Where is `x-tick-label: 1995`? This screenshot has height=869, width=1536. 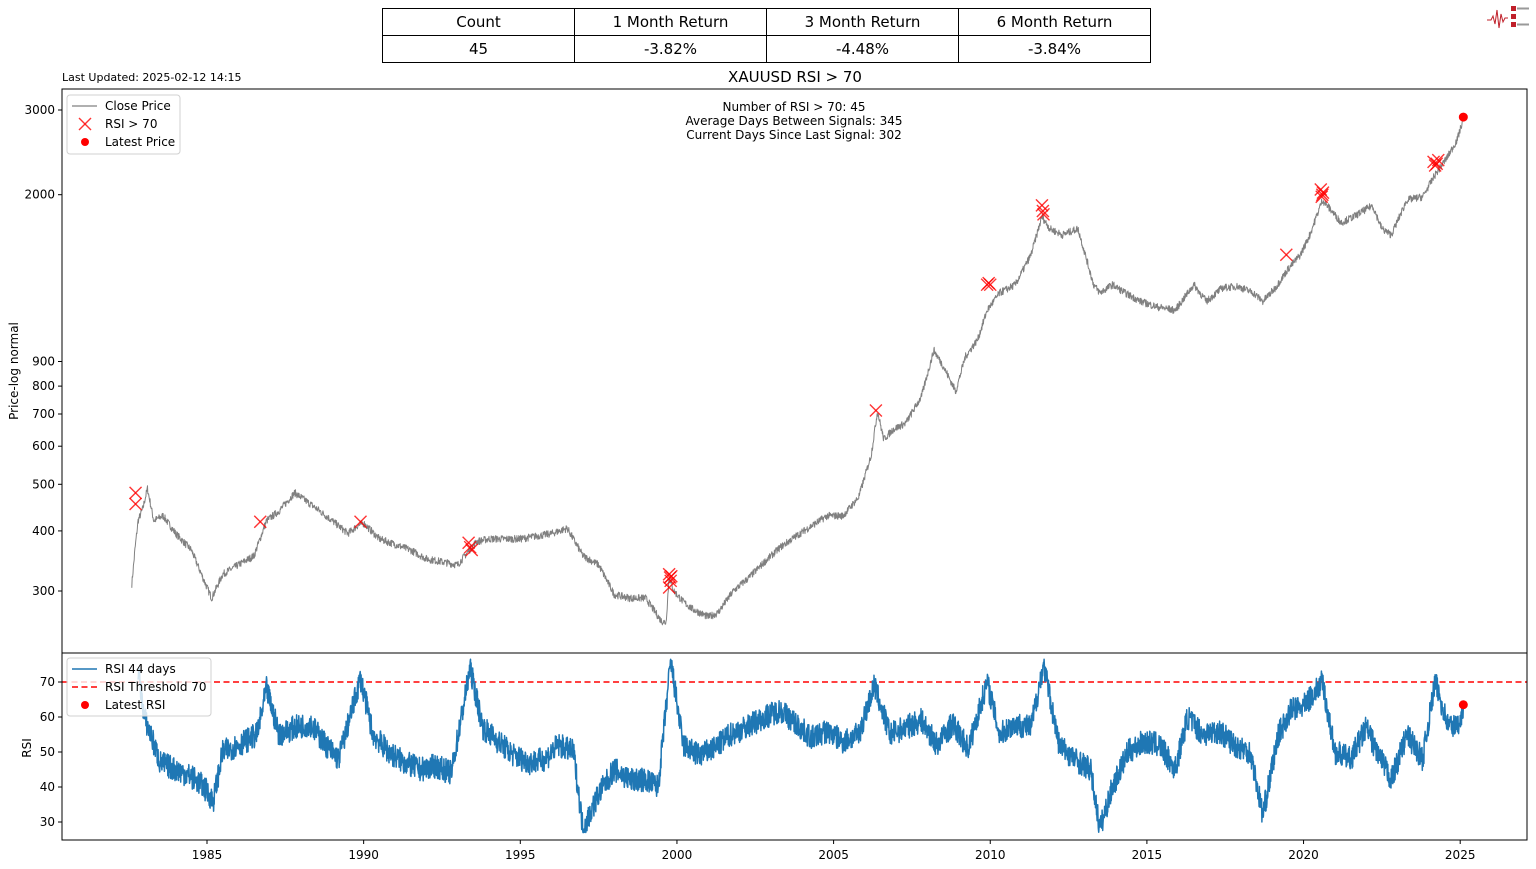 x-tick-label: 1995 is located at coordinates (520, 855).